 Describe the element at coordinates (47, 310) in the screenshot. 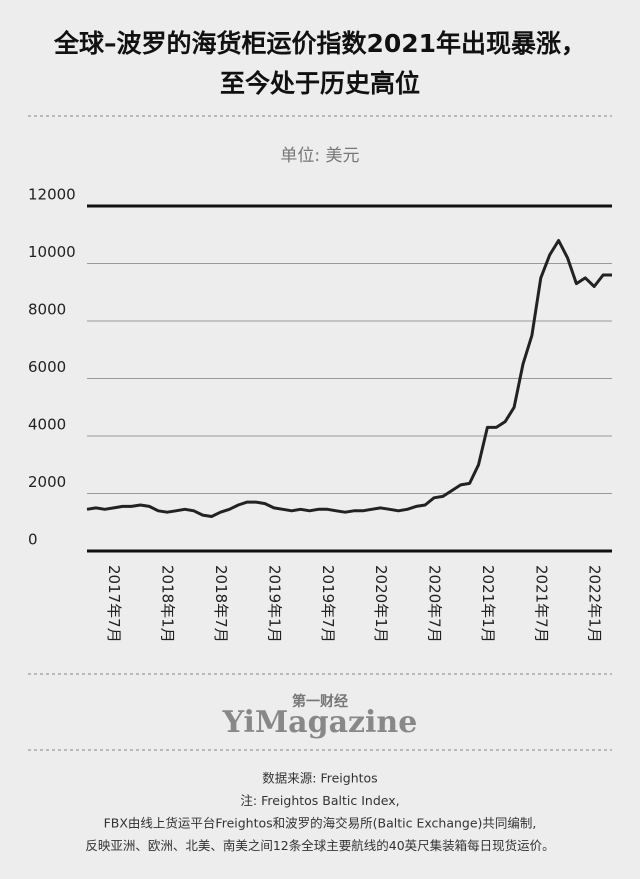

I see `y-tick-label: 8000` at that location.